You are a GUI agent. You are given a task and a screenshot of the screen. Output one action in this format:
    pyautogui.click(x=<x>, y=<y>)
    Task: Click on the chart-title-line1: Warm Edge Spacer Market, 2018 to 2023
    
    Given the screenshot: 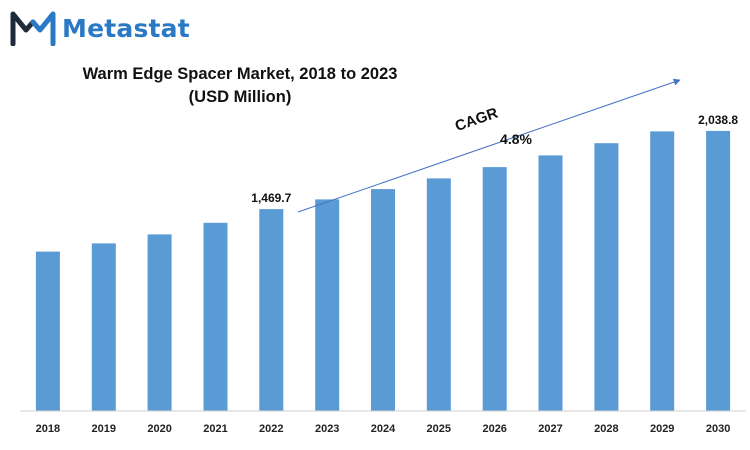 What is the action you would take?
    pyautogui.click(x=240, y=74)
    